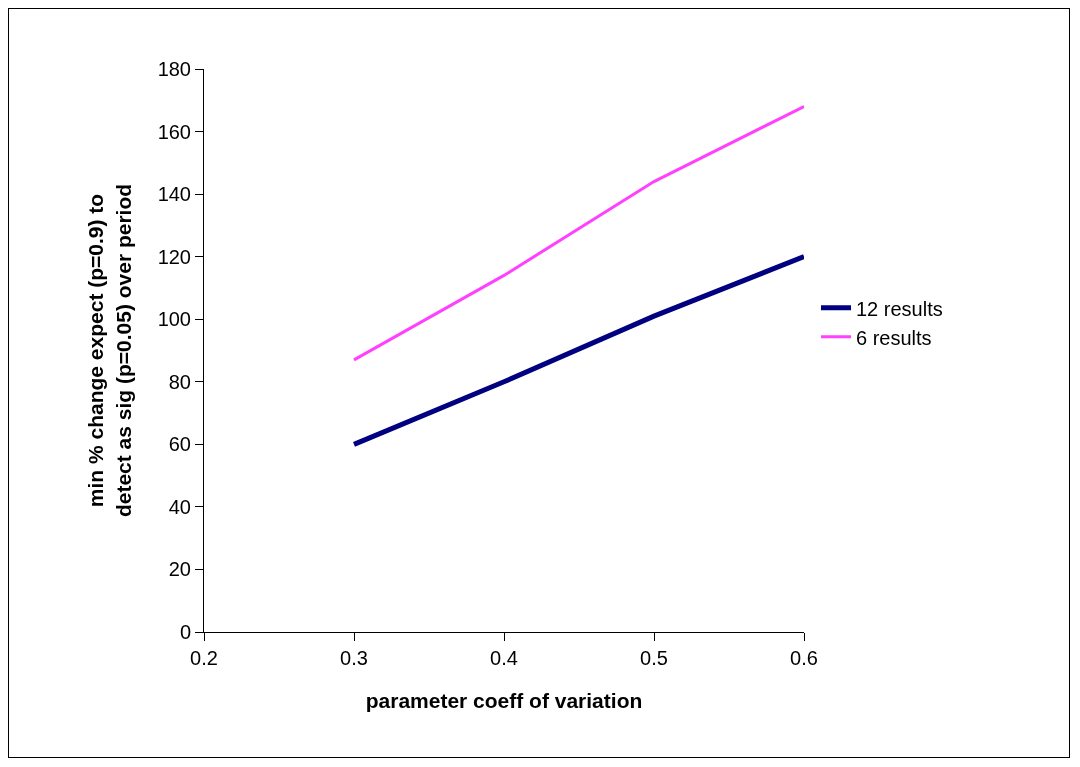  Describe the element at coordinates (204, 658) in the screenshot. I see `x-tick-label: 0.2` at that location.